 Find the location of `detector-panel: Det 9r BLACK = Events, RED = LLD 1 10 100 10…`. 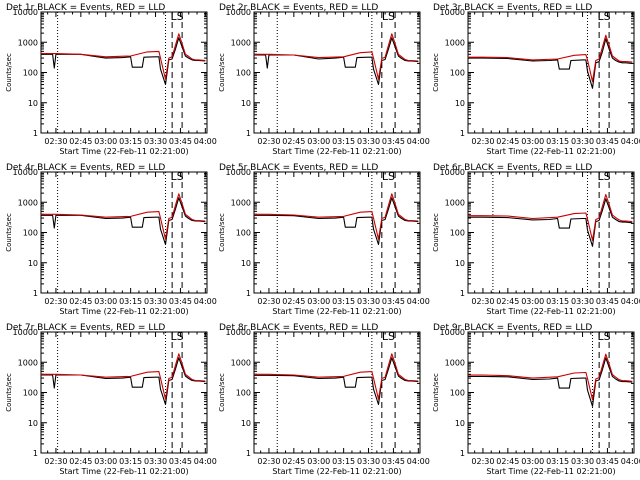

detector-panel: Det 9r BLACK = Events, RED = LLD 1 10 100 10… is located at coordinates (536, 399).